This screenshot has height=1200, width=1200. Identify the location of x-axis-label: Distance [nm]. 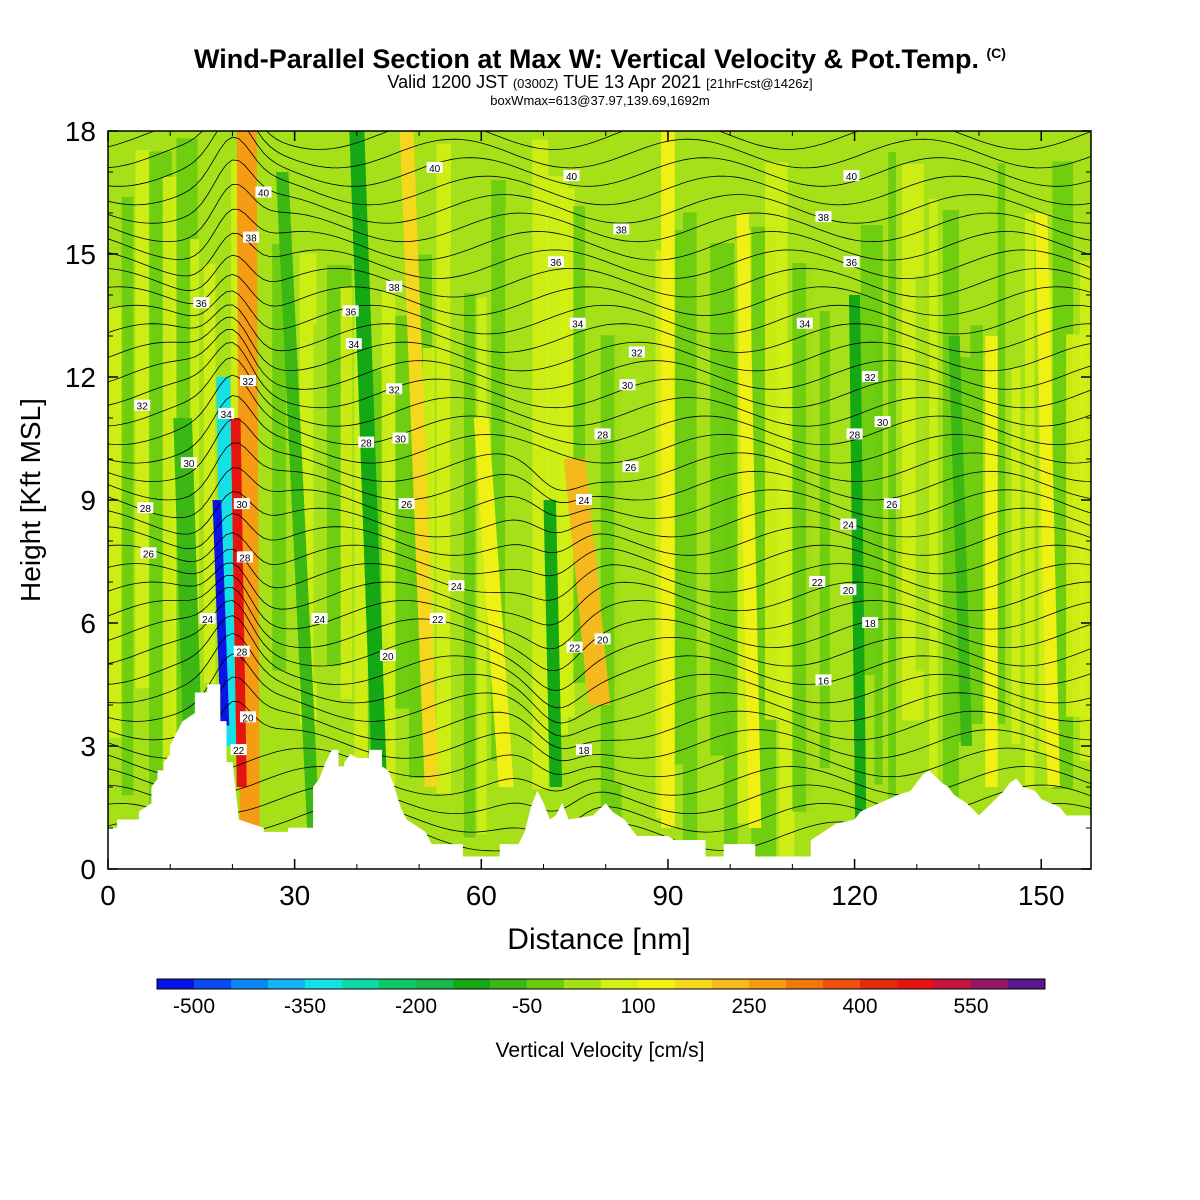
(598, 939).